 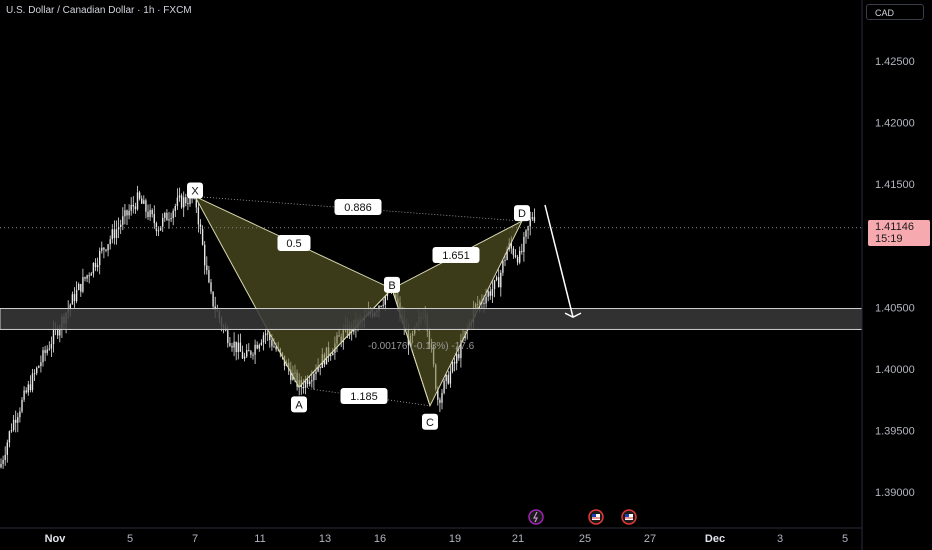 I want to click on ratio-box-a-c, so click(x=364, y=396).